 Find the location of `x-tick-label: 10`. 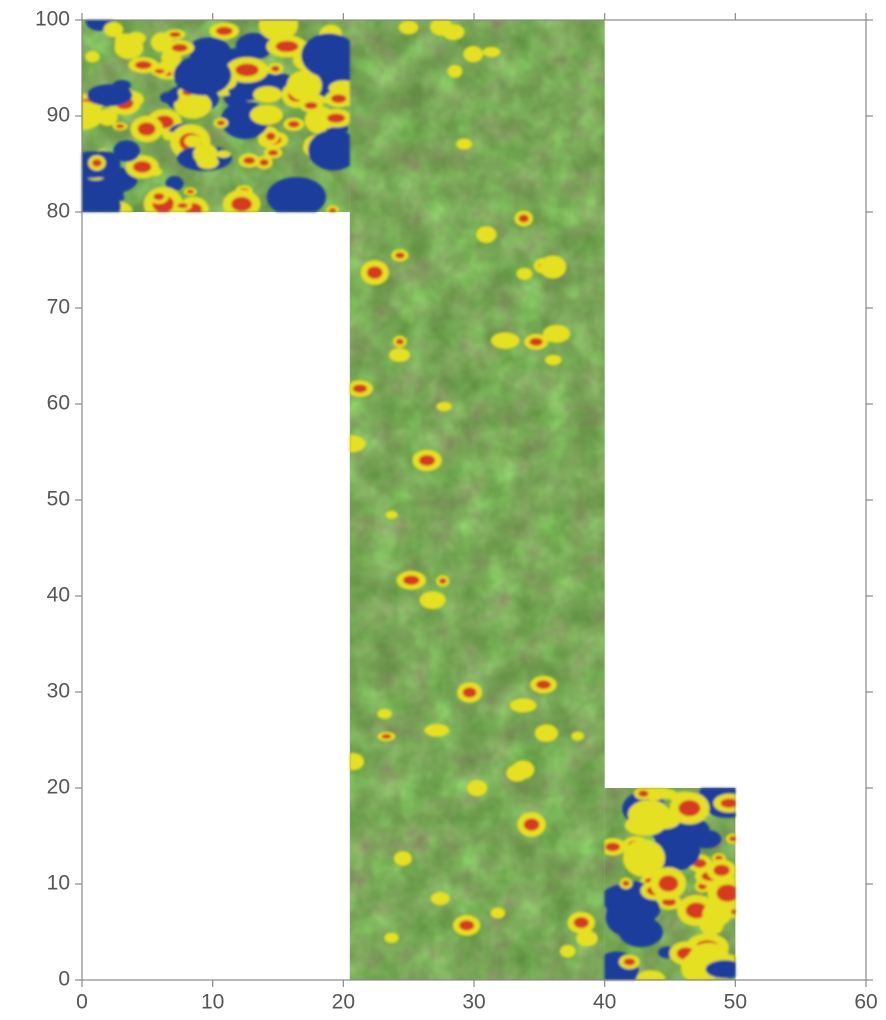

x-tick-label: 10 is located at coordinates (212, 1002).